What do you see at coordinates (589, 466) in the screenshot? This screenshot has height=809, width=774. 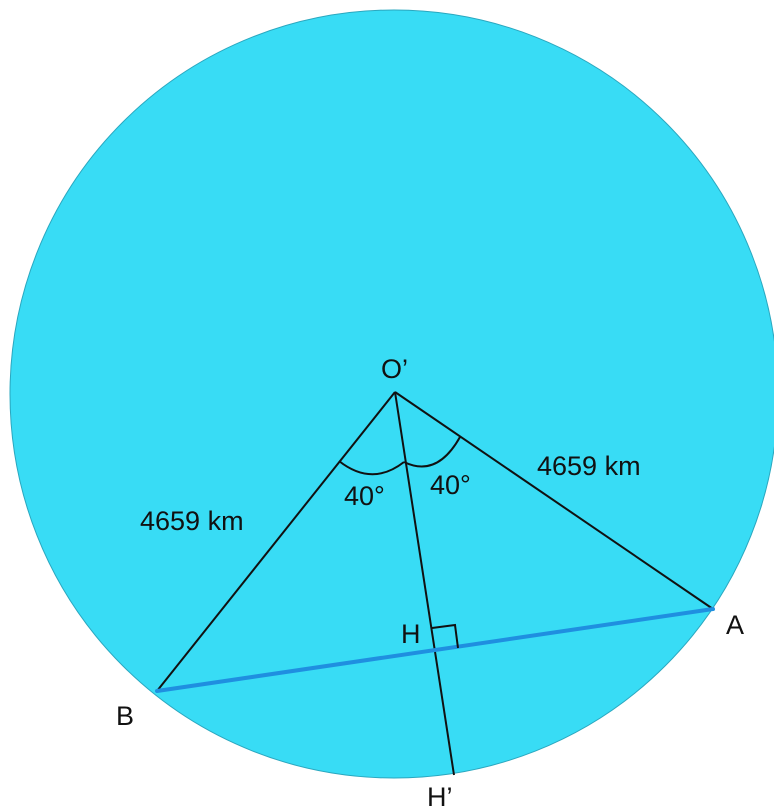 I see `label-length-right: 4659 km` at bounding box center [589, 466].